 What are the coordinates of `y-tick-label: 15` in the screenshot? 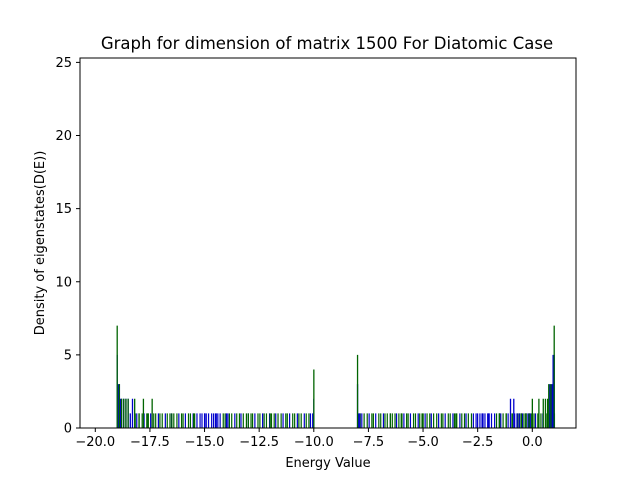 It's located at (63, 209).